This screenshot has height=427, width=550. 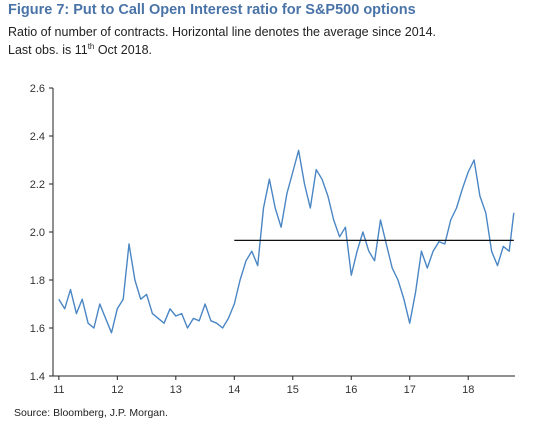 What do you see at coordinates (293, 390) in the screenshot?
I see `x-tick-label: 15` at bounding box center [293, 390].